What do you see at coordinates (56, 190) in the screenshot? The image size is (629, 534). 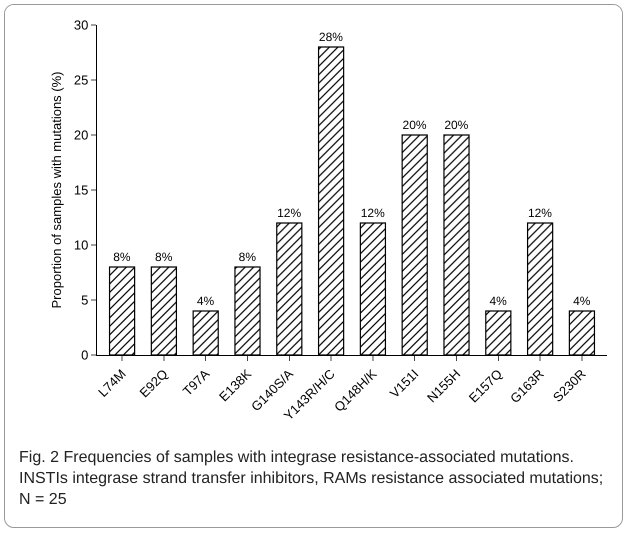 I see `y-axis-title: Proportion of samples with mutations (%)` at bounding box center [56, 190].